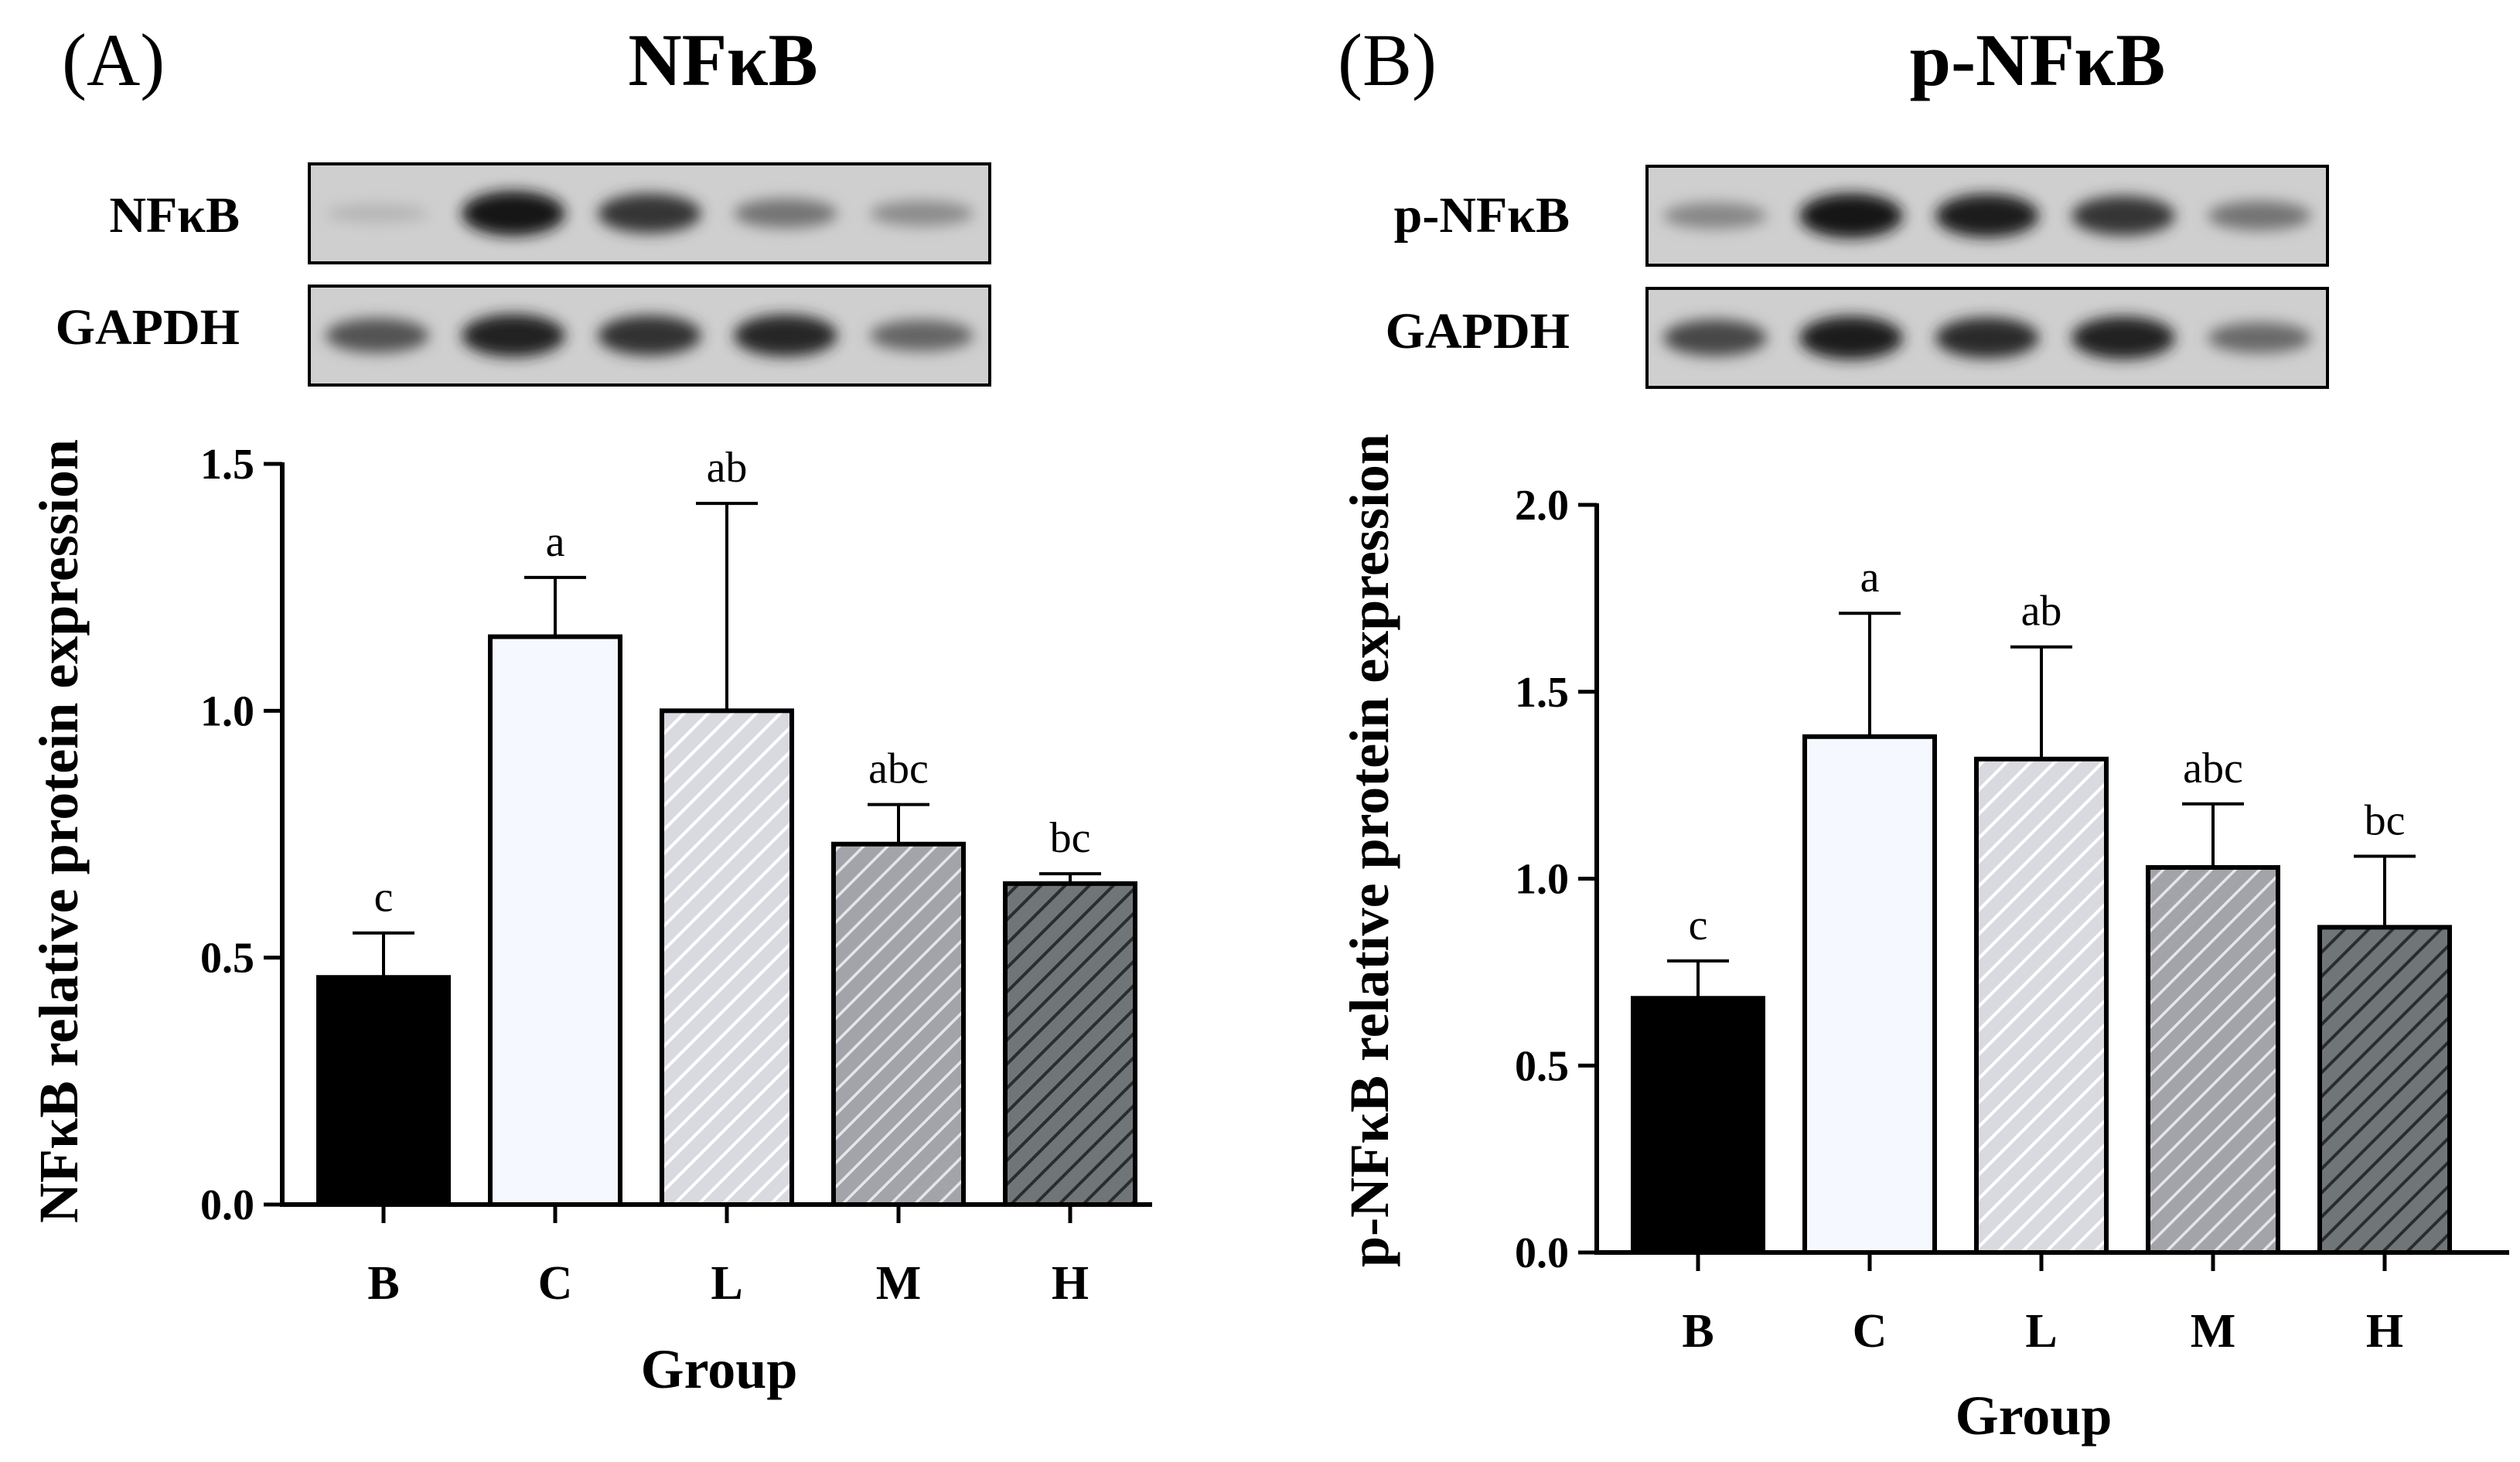 The height and width of the screenshot is (1462, 2520). Describe the element at coordinates (1369, 850) in the screenshot. I see `y-axis-title: p-NFκB relative protein expression` at that location.